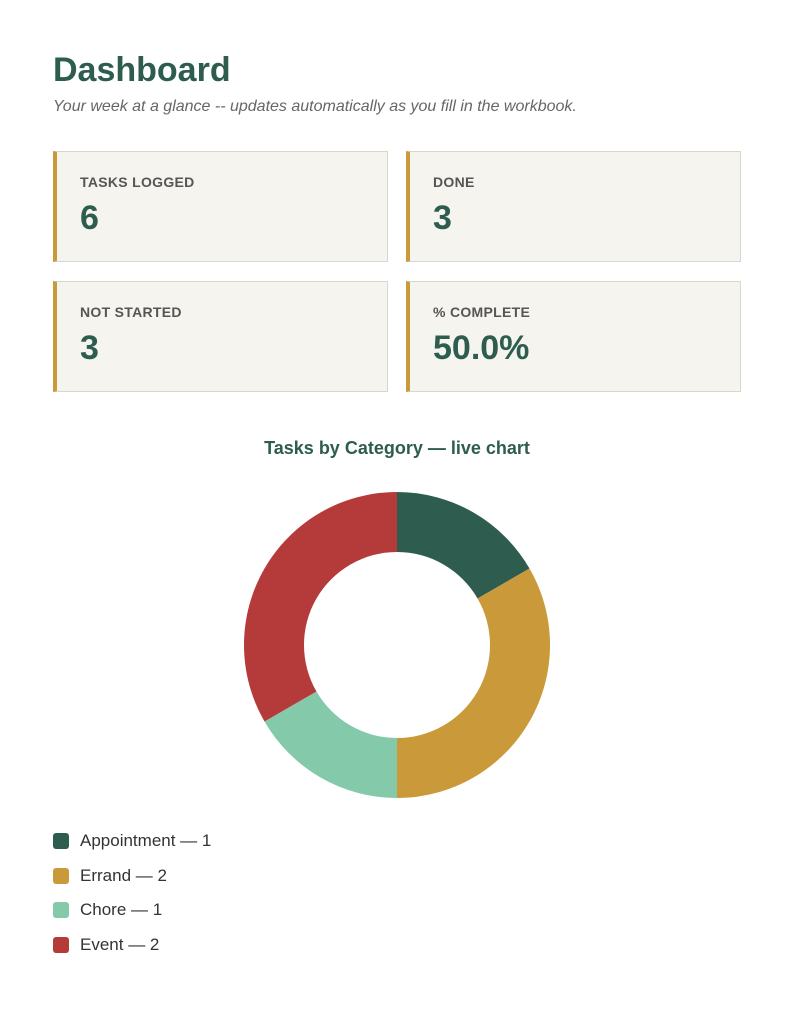 The image size is (794, 1014). Describe the element at coordinates (120, 944) in the screenshot. I see `legend-label: Event — 2` at that location.